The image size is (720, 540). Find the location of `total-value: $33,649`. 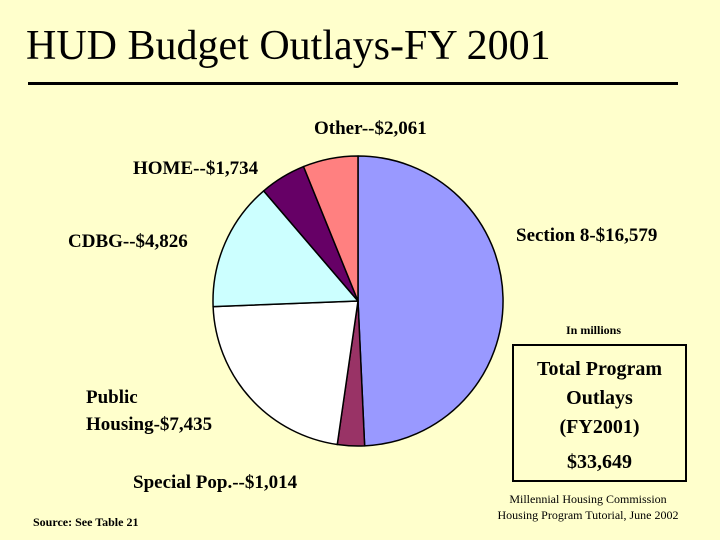

total-value: $33,649 is located at coordinates (599, 462).